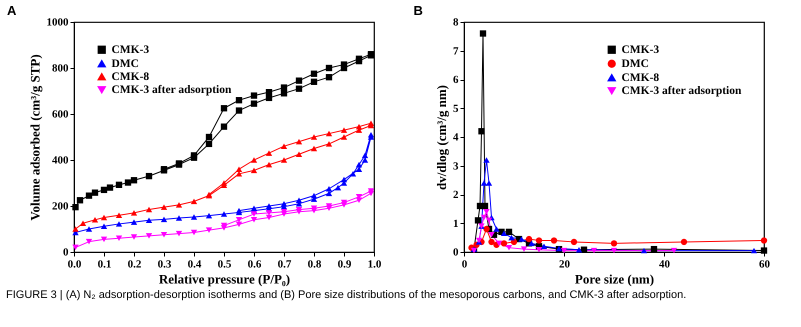 The height and width of the screenshot is (327, 801). What do you see at coordinates (465, 264) in the screenshot?
I see `x-tick-label: 0` at bounding box center [465, 264].